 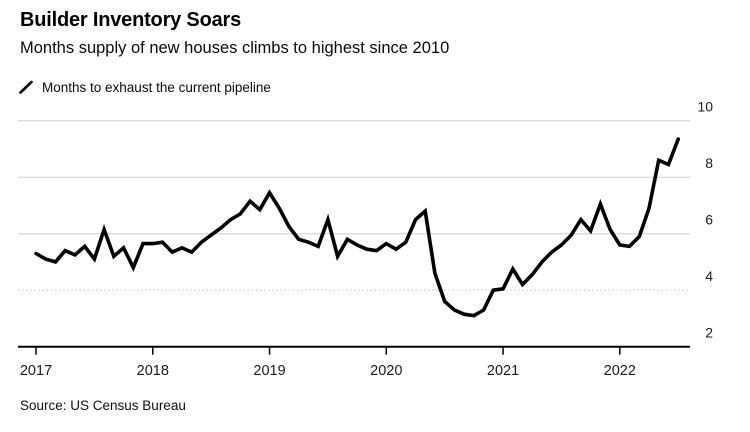 I want to click on y-axis-label: 4, so click(x=709, y=276).